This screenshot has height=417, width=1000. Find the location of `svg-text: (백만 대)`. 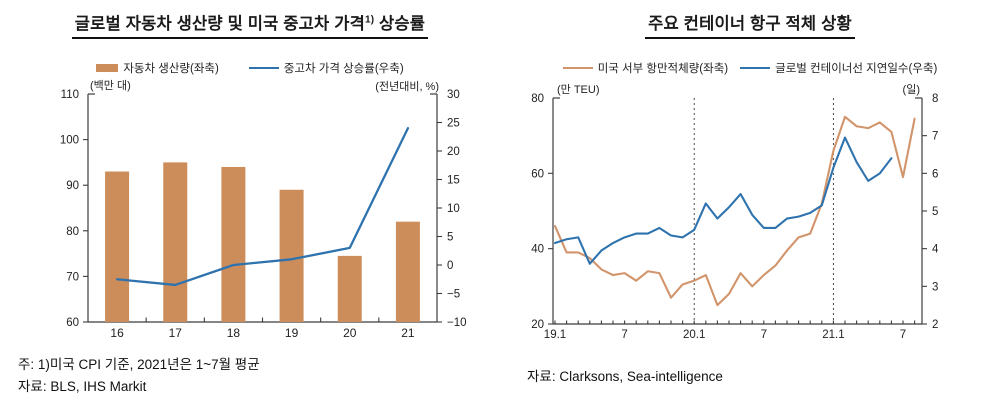

svg-text: (백만 대) is located at coordinates (110, 85).